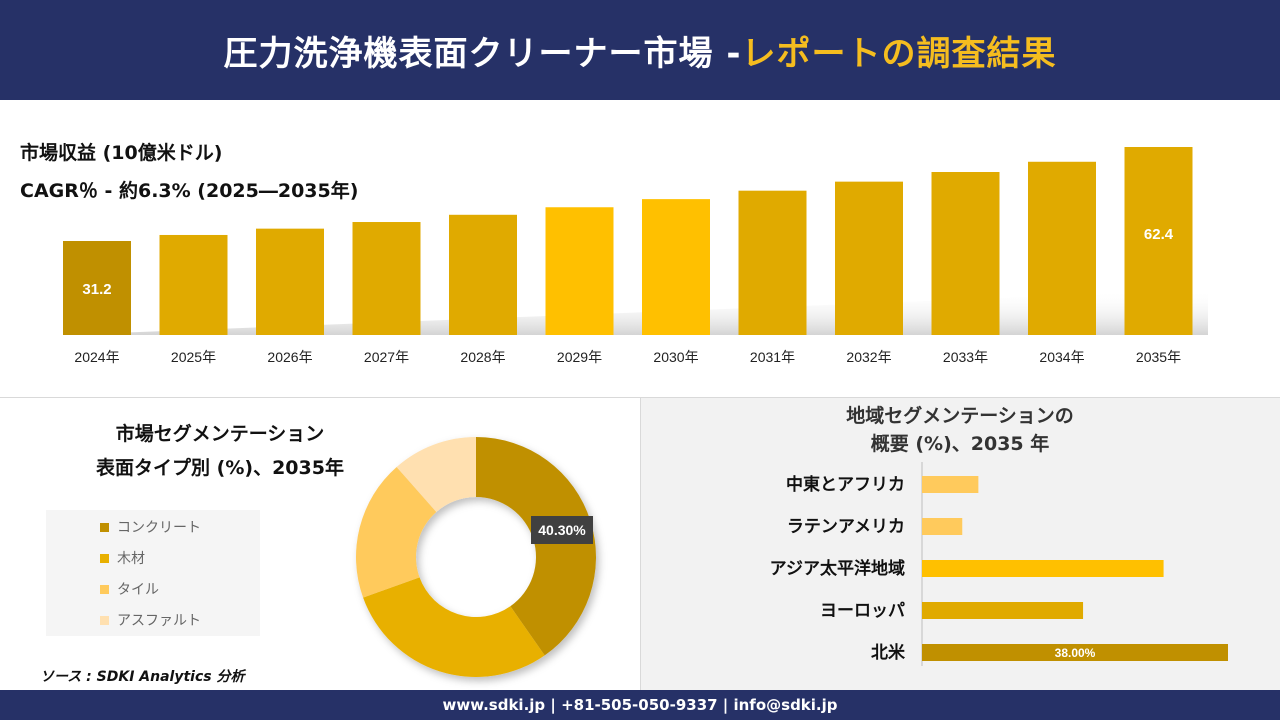 The image size is (1280, 720). I want to click on donut-slice-アスファルト, so click(436, 474).